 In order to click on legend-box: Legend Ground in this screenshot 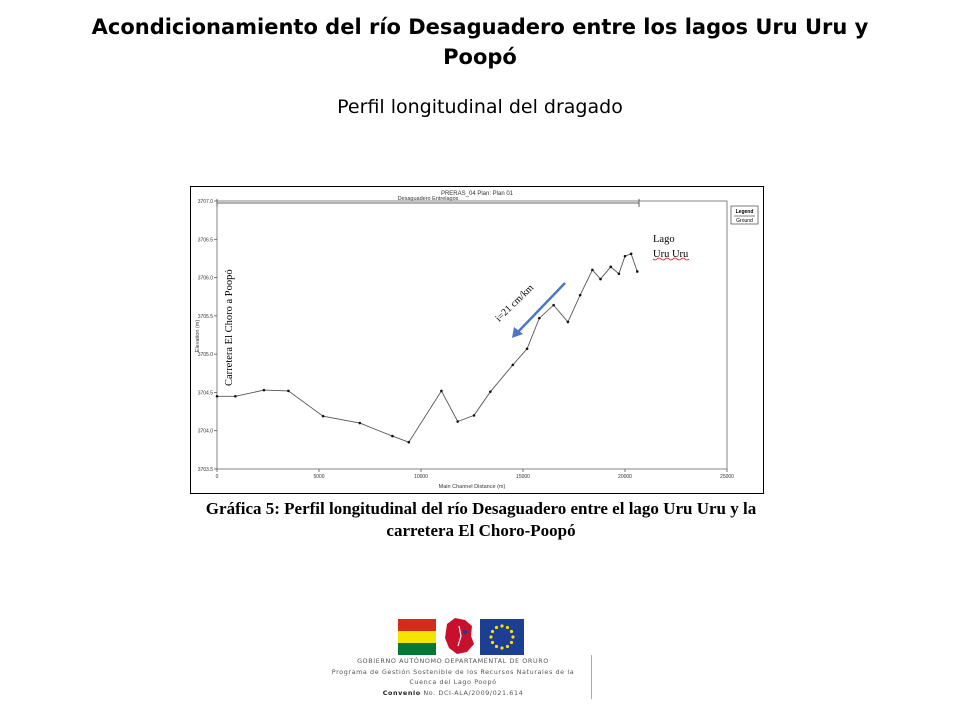, I will do `click(744, 215)`.